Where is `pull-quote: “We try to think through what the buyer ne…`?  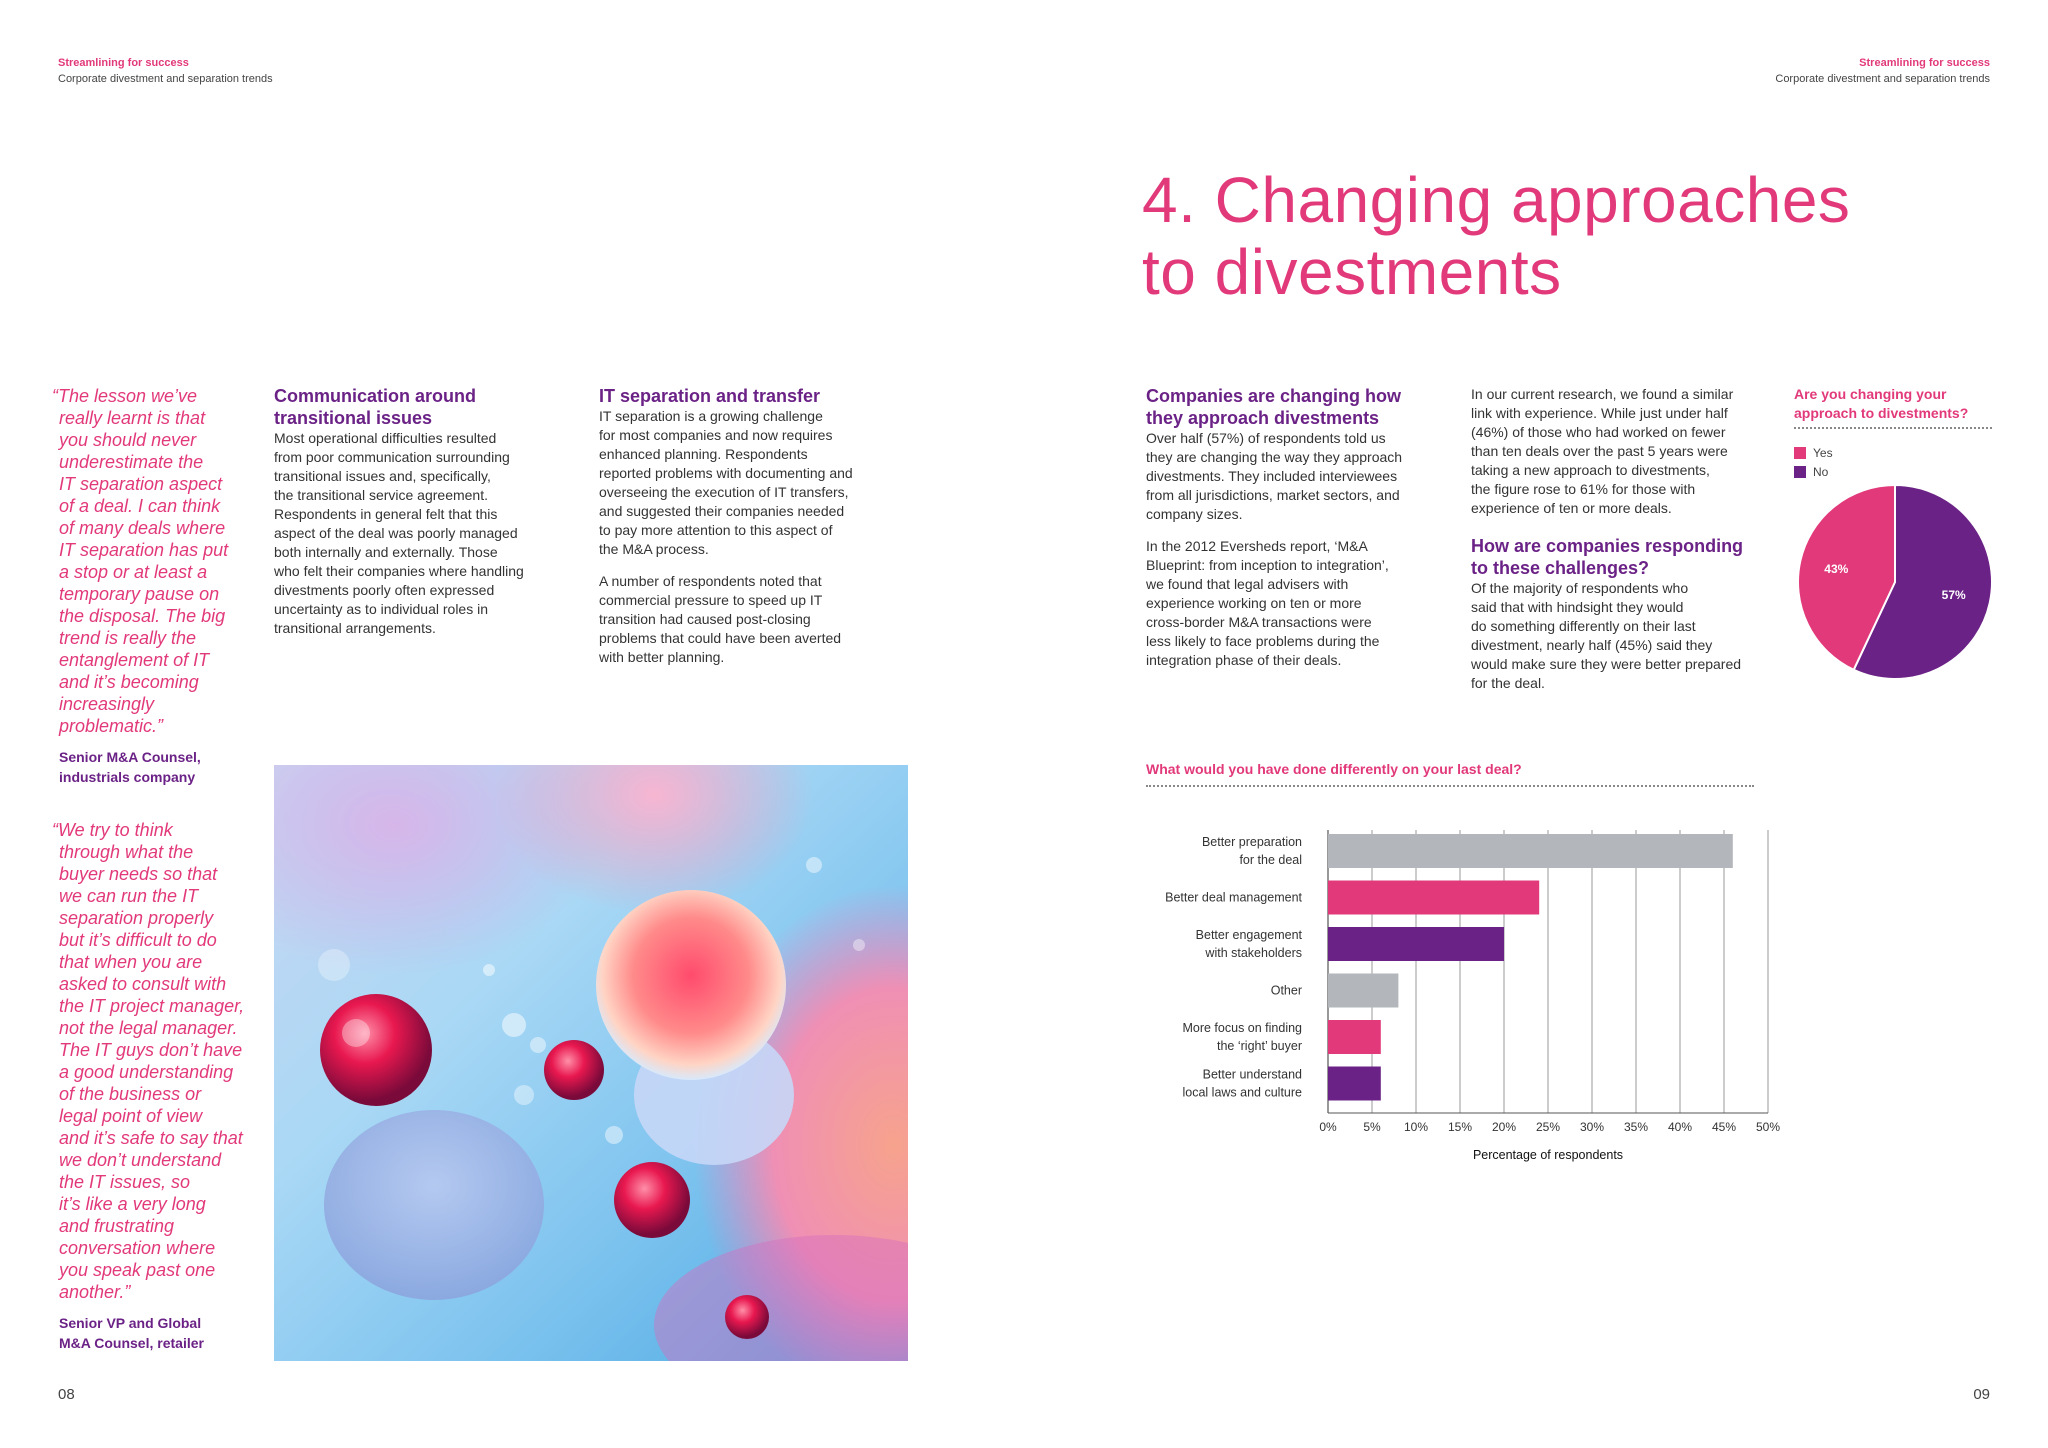
pull-quote: “We try to think through what the buyer ne… is located at coordinates (162, 1061).